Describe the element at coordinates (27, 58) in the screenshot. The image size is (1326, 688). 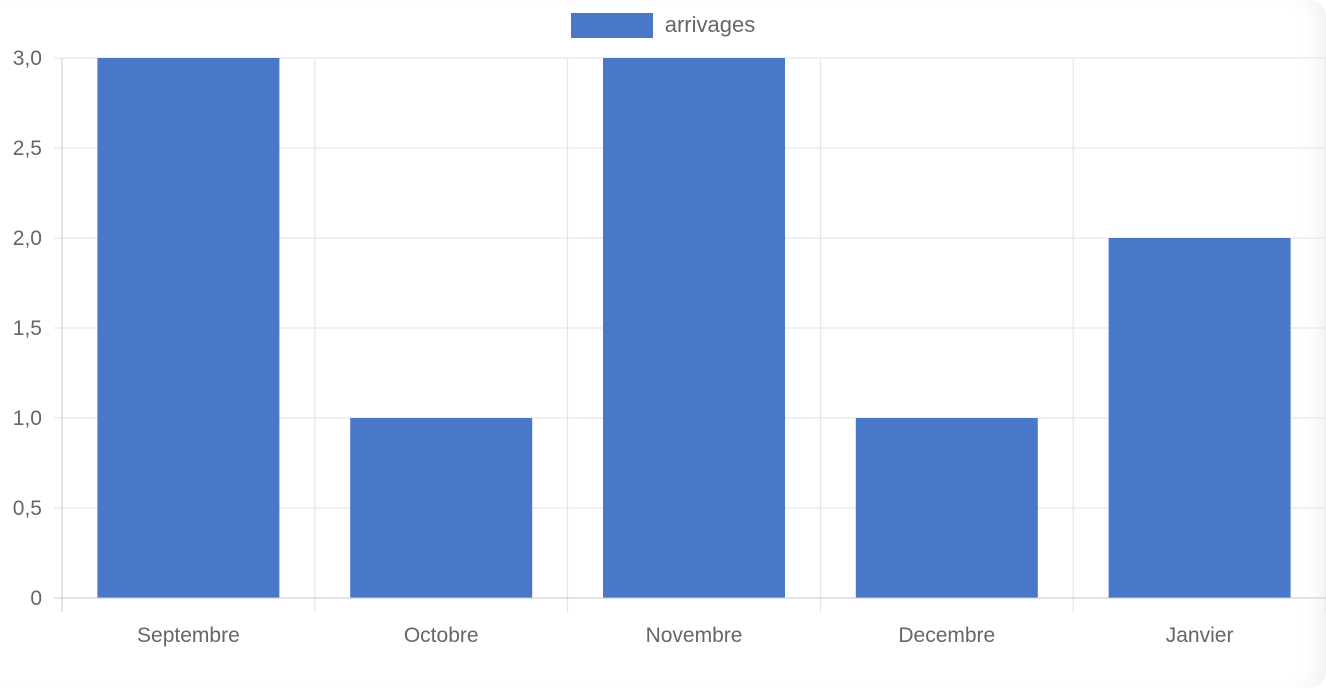
I see `y-tick-label: 3,0` at that location.